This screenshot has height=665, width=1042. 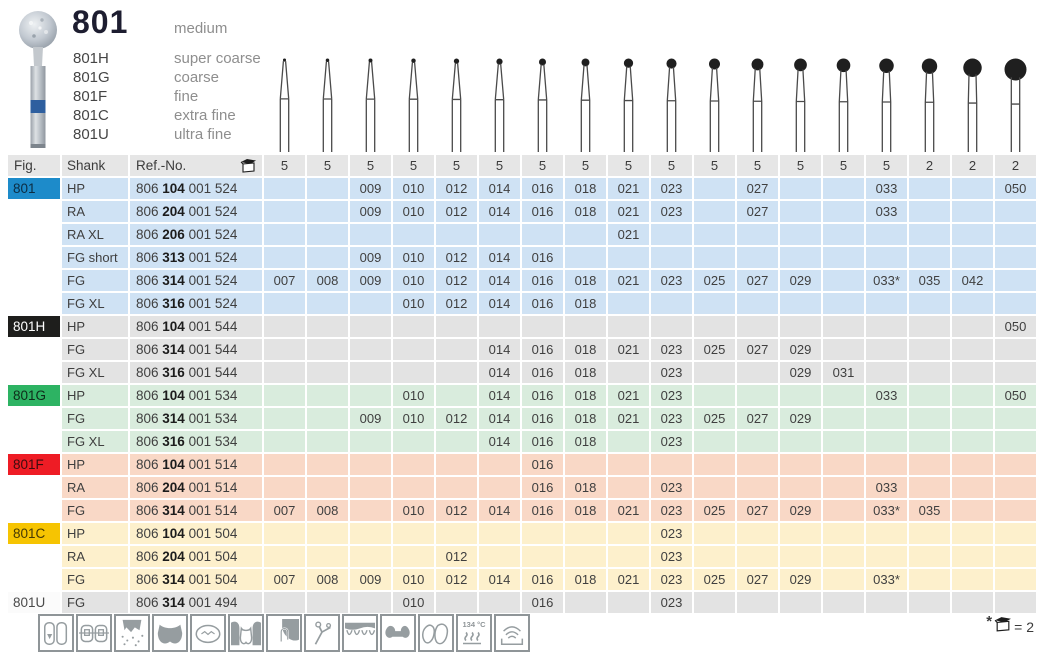 I want to click on variant-row: 801G coarse, so click(x=167, y=77).